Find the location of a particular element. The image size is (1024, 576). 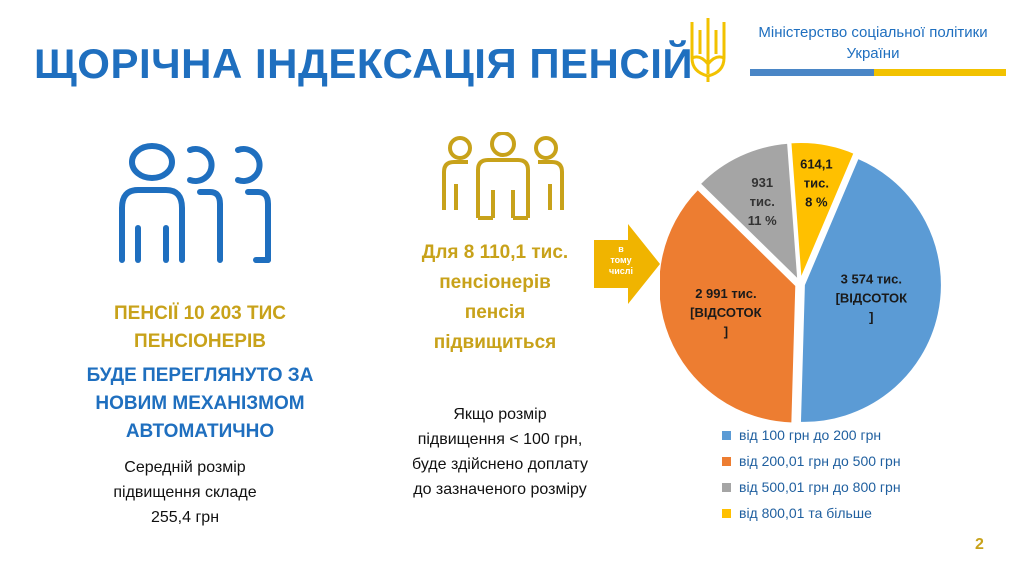

trident-emblem-icon is located at coordinates (708, 50).